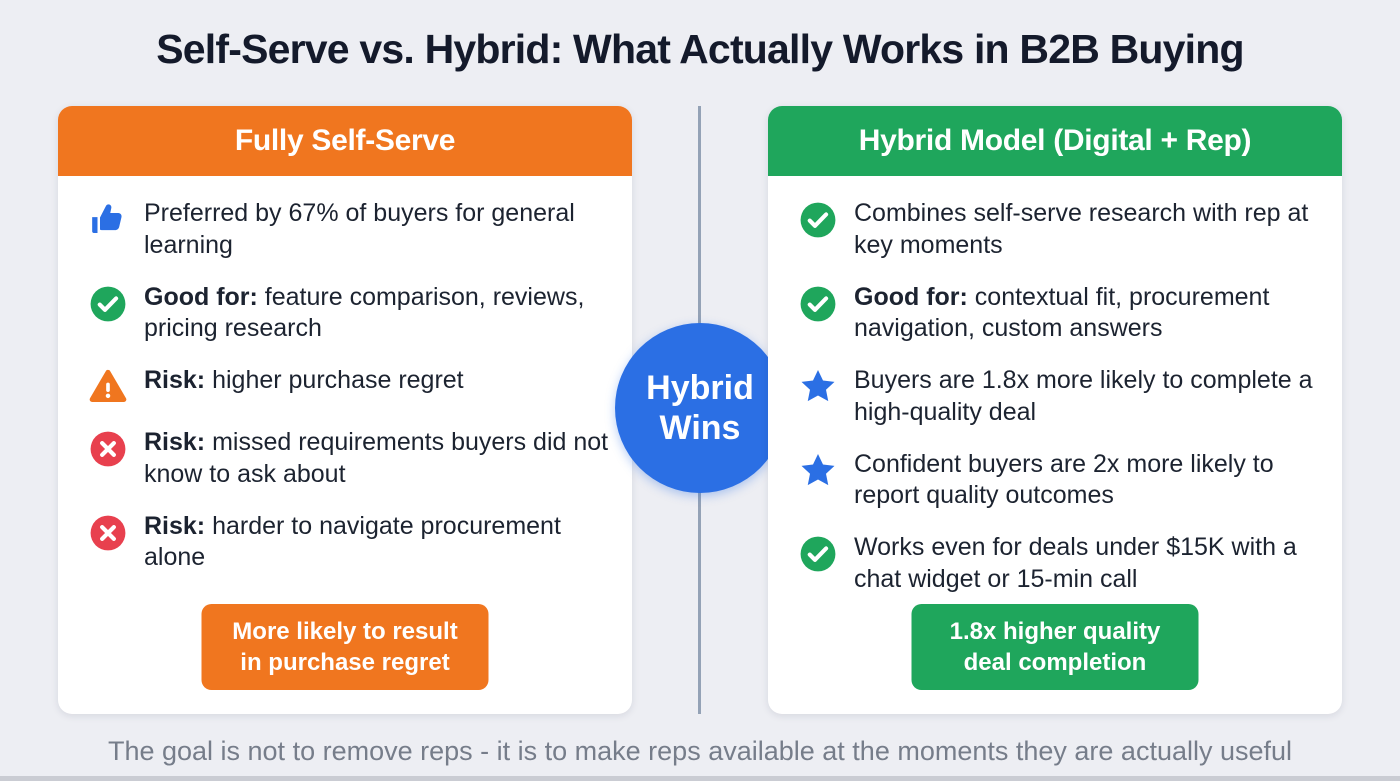  I want to click on hybrid-wins-line1: Hybrid, so click(700, 387).